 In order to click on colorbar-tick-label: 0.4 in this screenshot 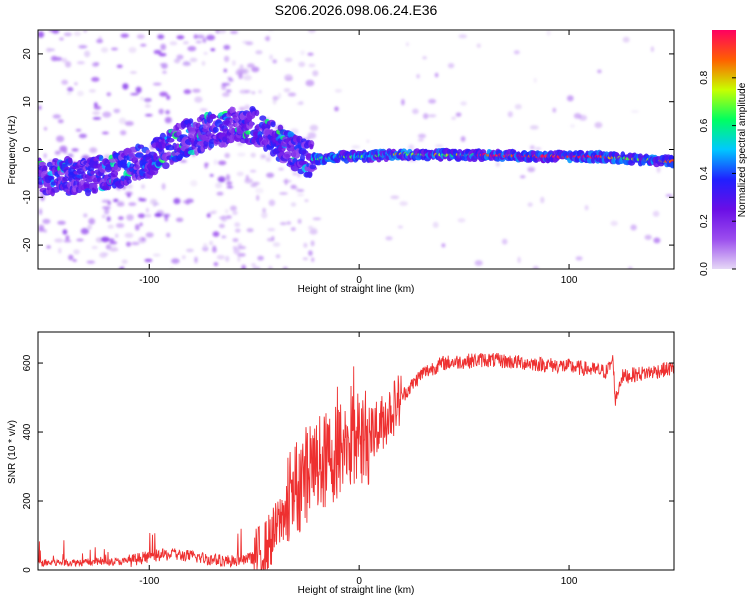, I will do `click(704, 173)`.